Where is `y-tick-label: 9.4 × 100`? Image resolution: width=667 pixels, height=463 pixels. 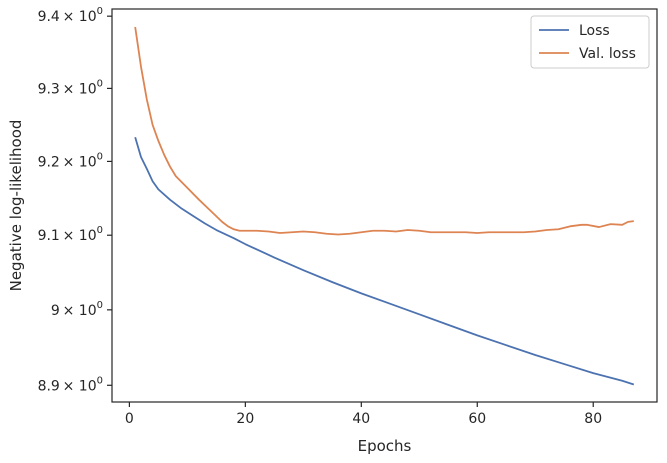
y-tick-label: 9.4 × 100 is located at coordinates (70, 15).